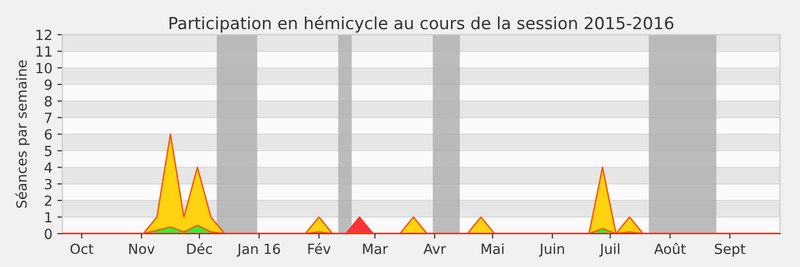 Image resolution: width=800 pixels, height=267 pixels. What do you see at coordinates (48, 134) in the screenshot?
I see `y-tick-label: 6` at bounding box center [48, 134].